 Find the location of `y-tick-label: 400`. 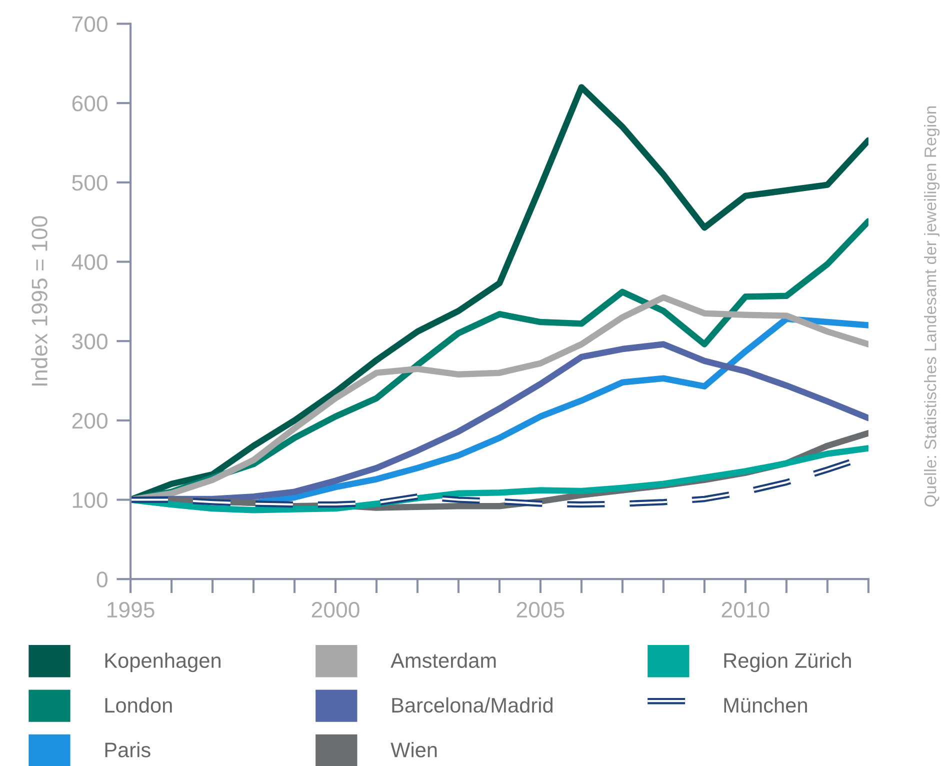

y-tick-label: 400 is located at coordinates (90, 262).